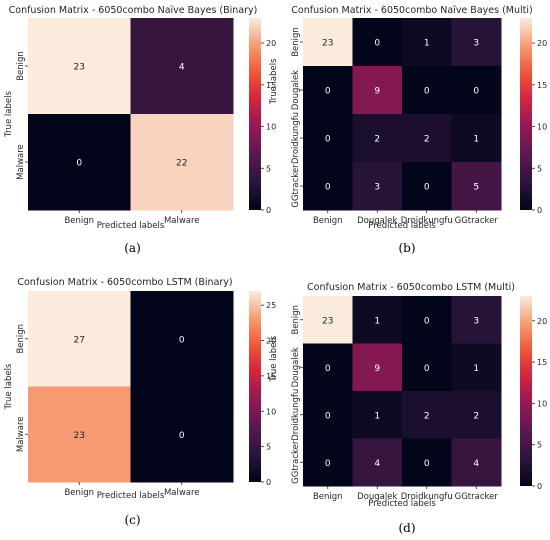  What do you see at coordinates (406, 528) in the screenshot?
I see `panel-caption: (d)` at bounding box center [406, 528].